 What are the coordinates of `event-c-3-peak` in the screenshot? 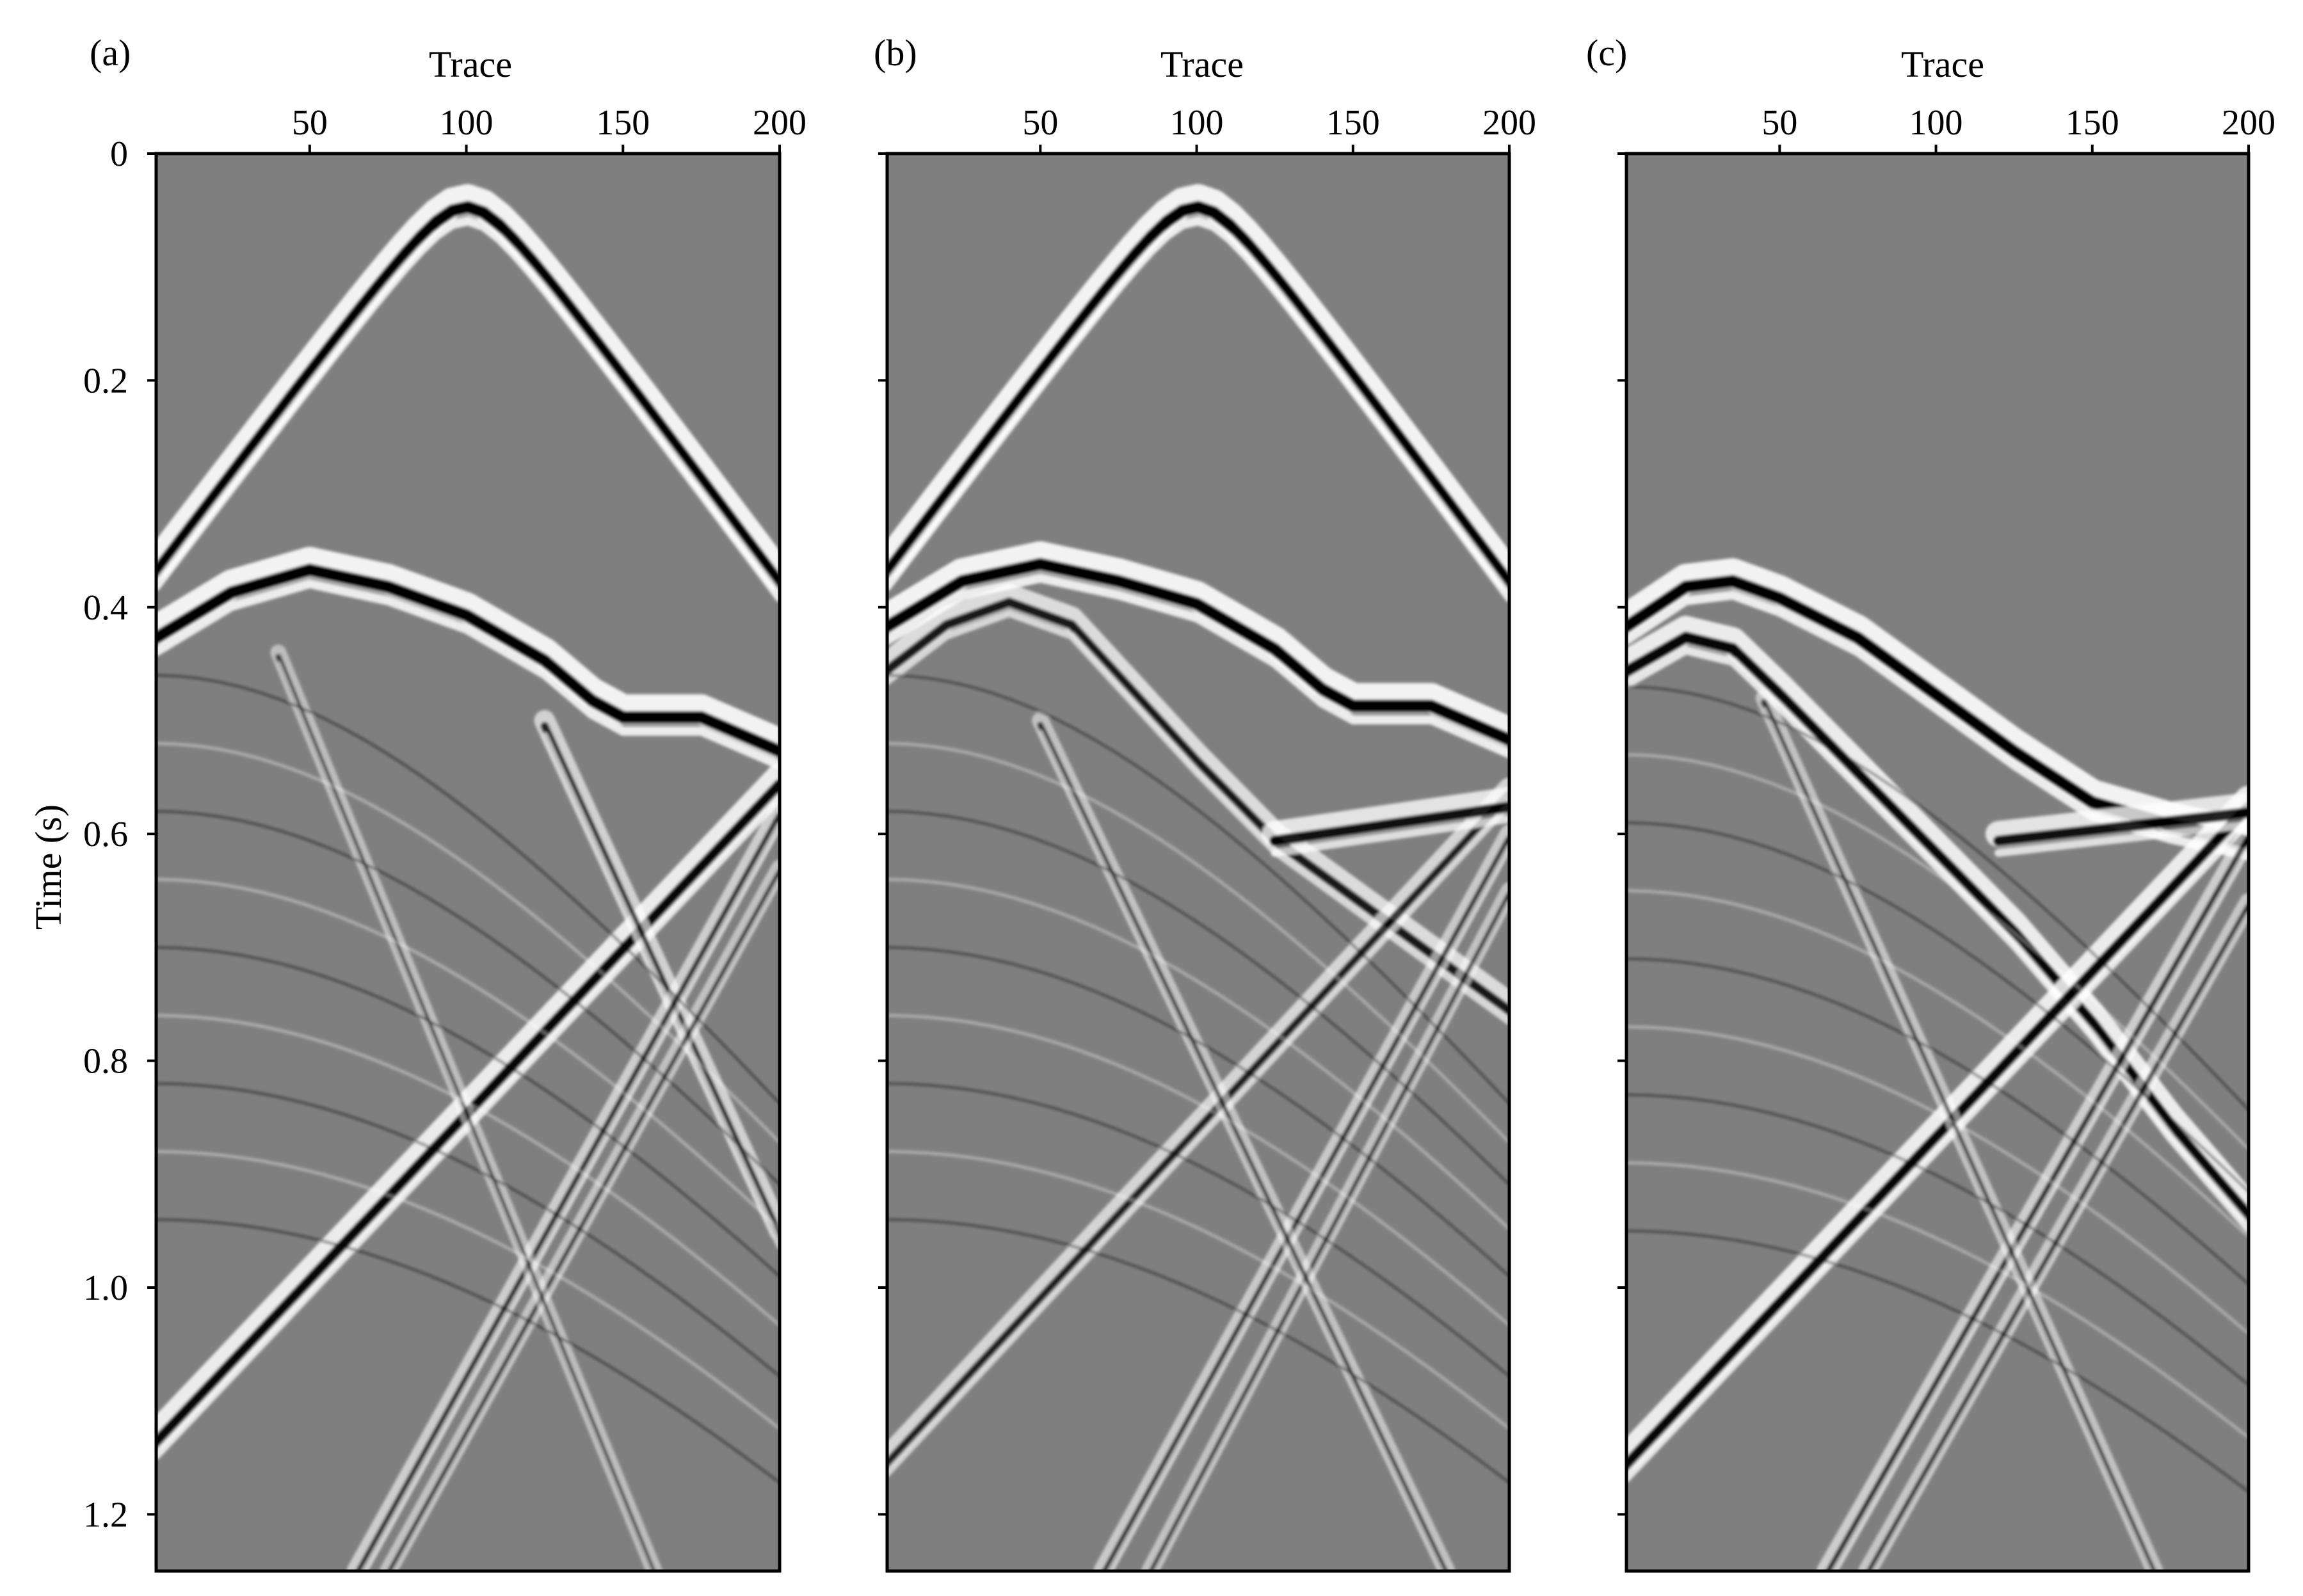 It's located at (2121, 839).